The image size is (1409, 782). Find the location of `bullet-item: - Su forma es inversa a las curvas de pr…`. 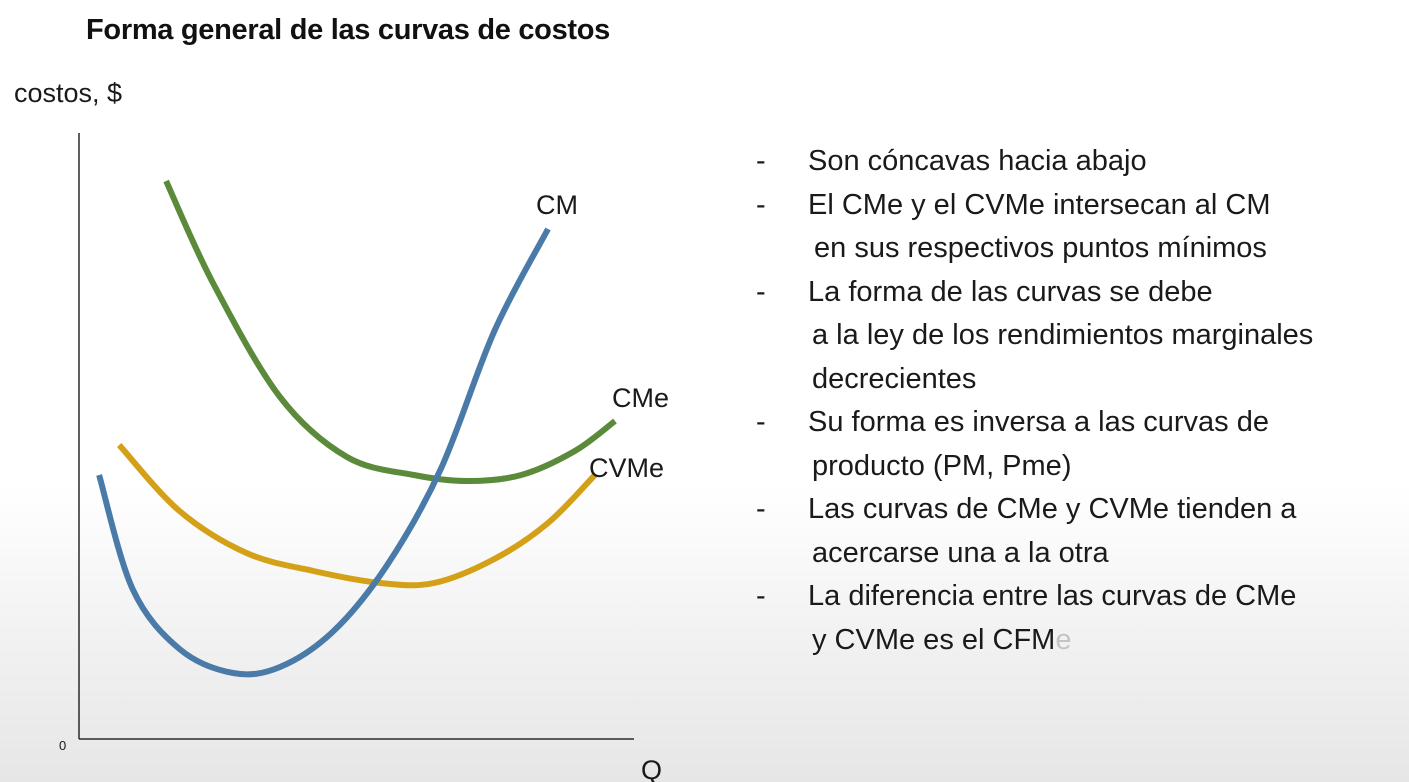

bullet-item: - Su forma es inversa a las curvas de pr… is located at coordinates (1076, 444).